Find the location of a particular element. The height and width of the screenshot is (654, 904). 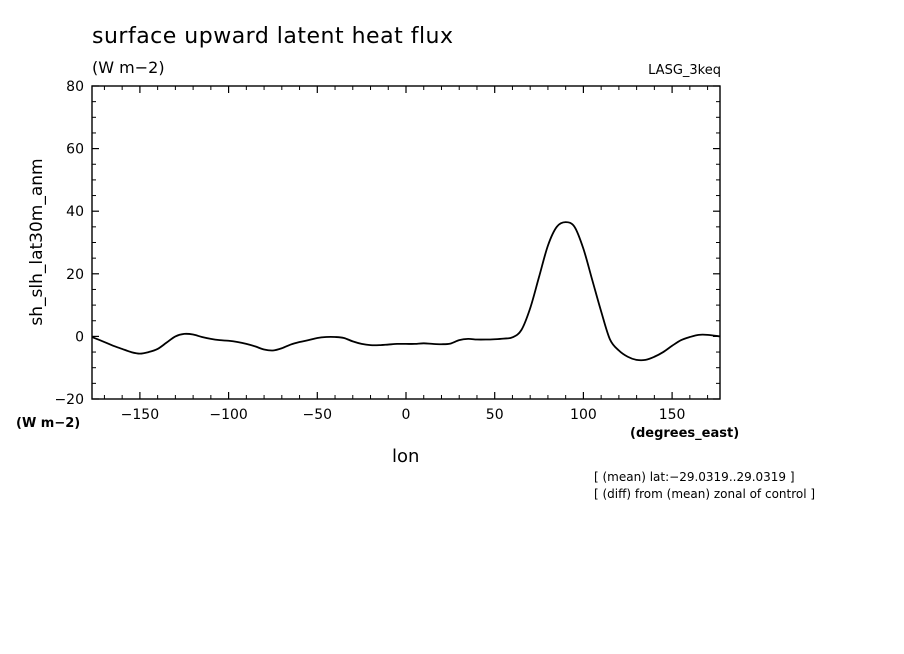

x-tick-label: 0 is located at coordinates (406, 415).